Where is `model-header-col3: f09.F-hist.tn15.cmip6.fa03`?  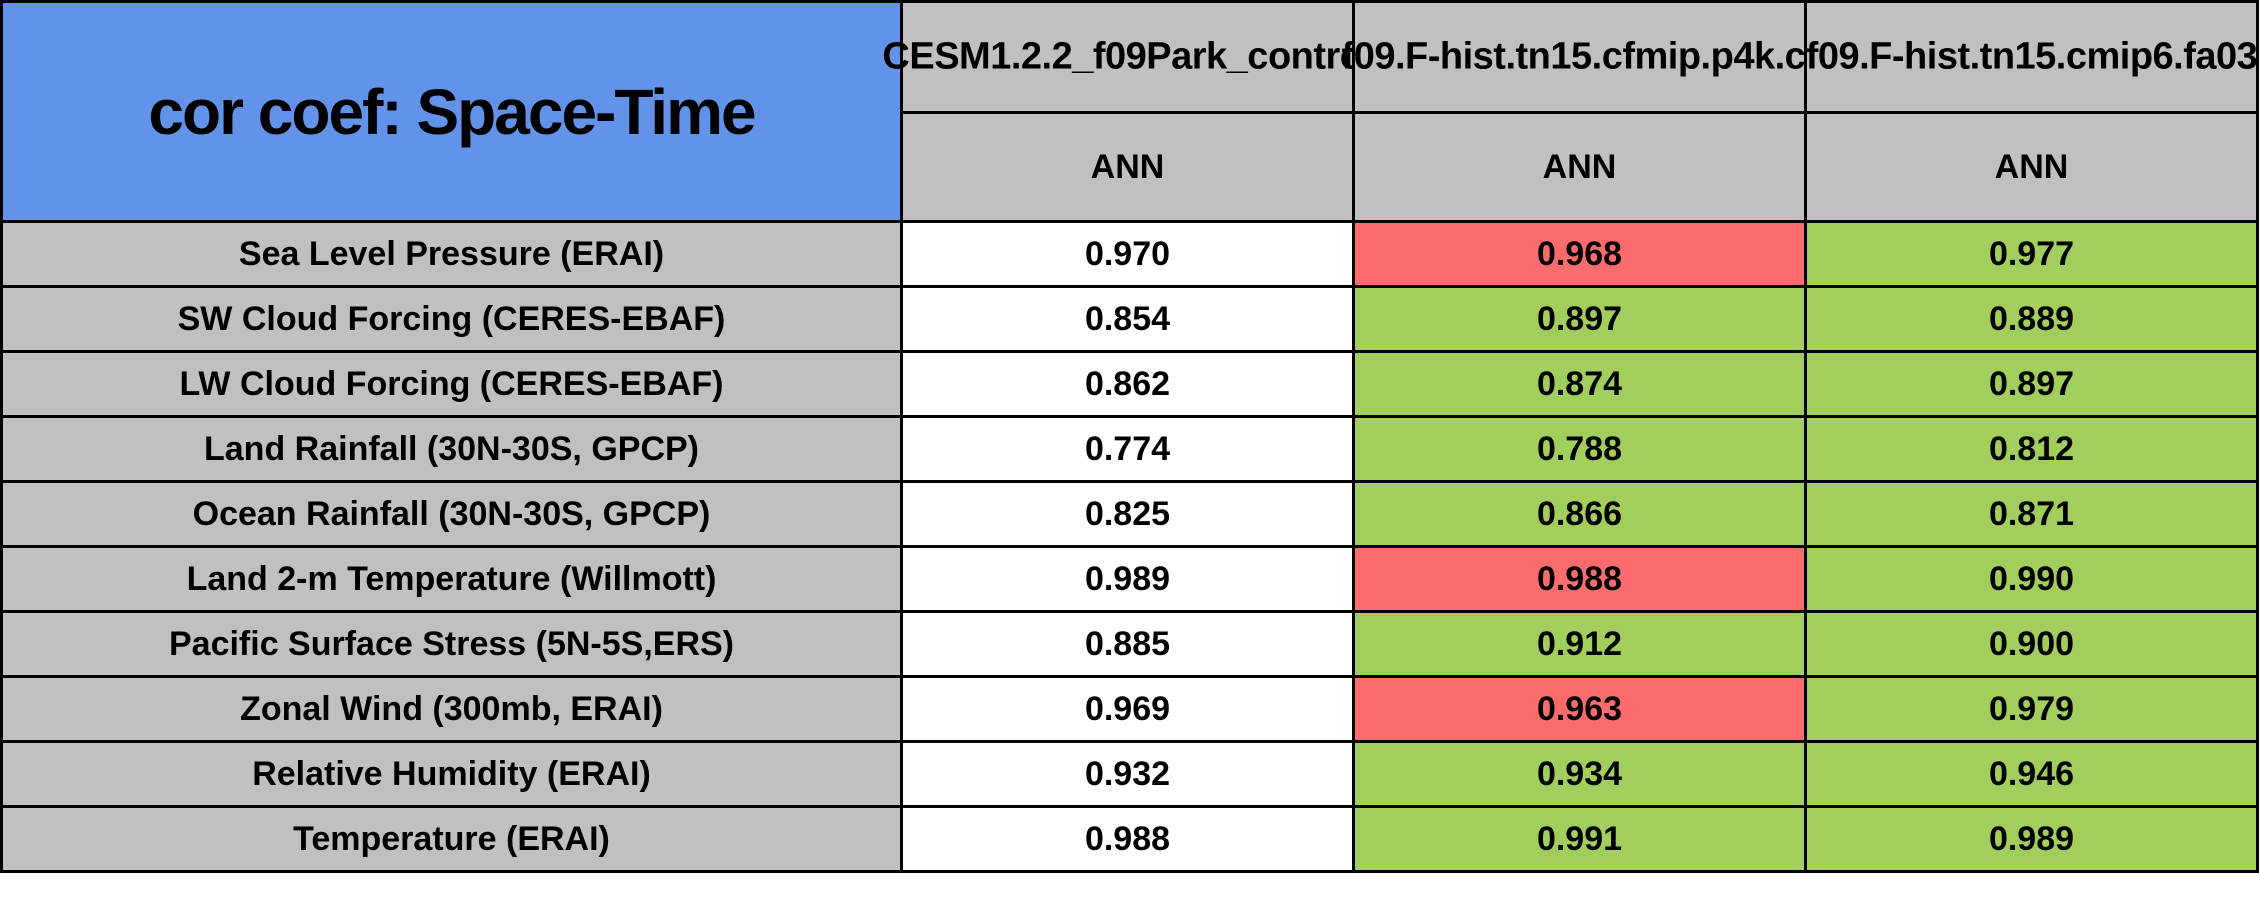
model-header-col3: f09.F-hist.tn15.cmip6.fa03 is located at coordinates (2031, 57).